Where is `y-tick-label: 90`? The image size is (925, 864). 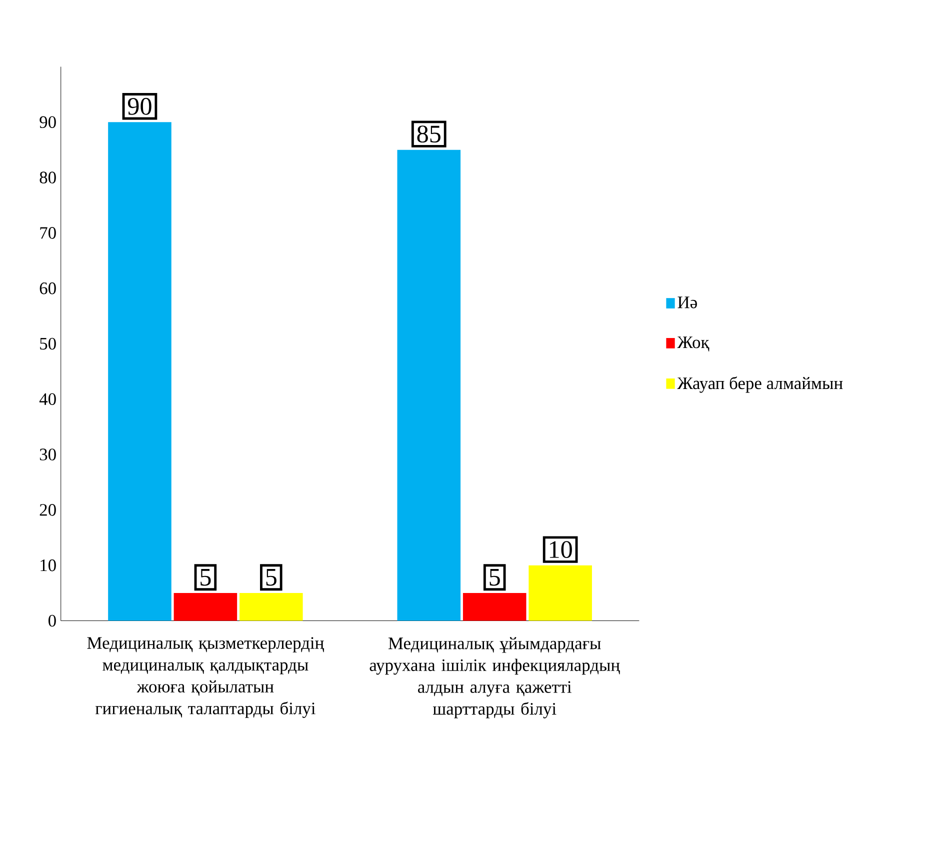
y-tick-label: 90 is located at coordinates (48, 122).